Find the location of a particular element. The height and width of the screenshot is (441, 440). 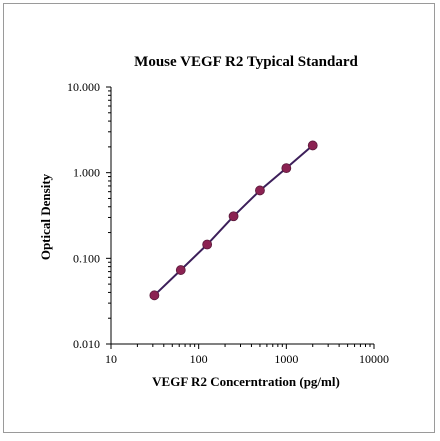

y-axis-label: Optical Density is located at coordinates (45, 216).